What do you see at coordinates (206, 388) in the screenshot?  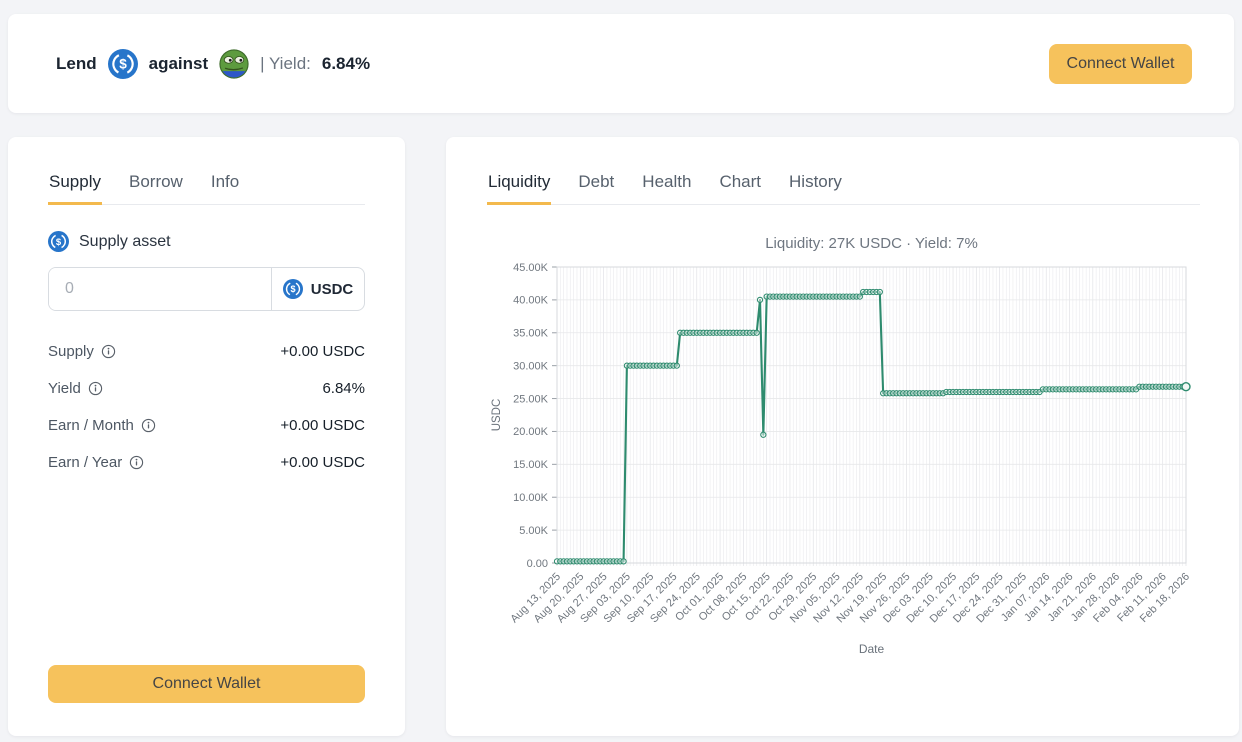 I see `stat-row: Yield 6.84%` at bounding box center [206, 388].